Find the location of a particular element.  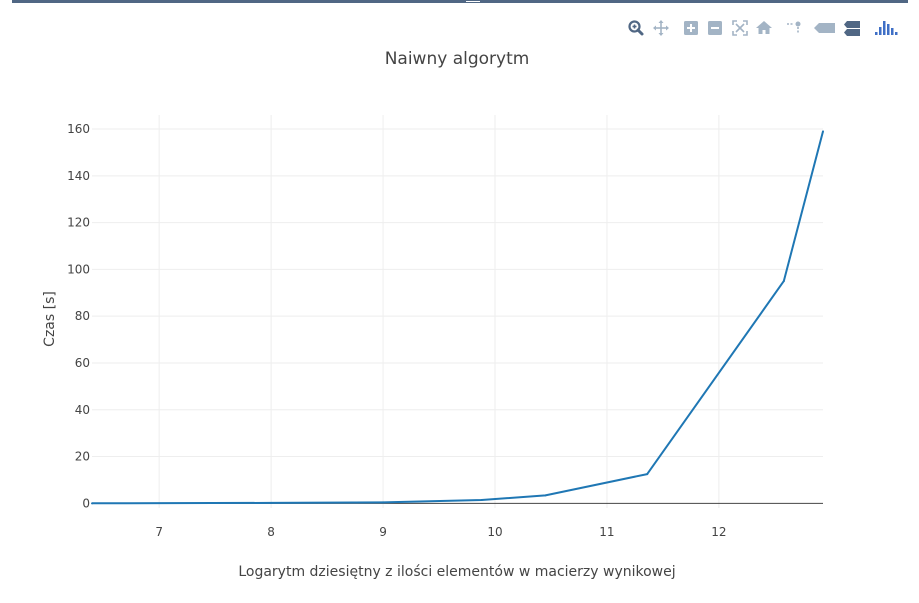

pan-arrows-icon is located at coordinates (661, 28).